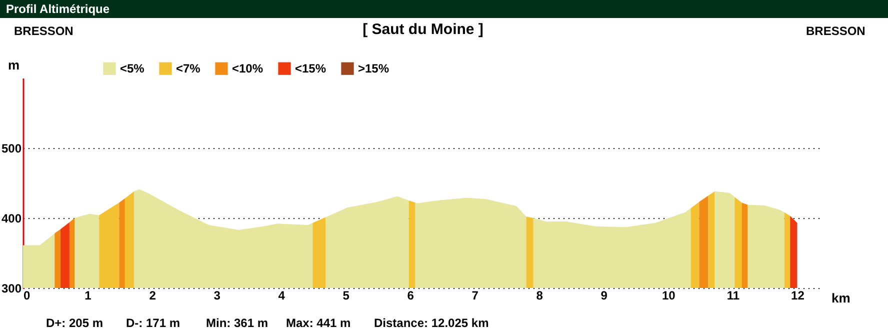  Describe the element at coordinates (346, 295) in the screenshot. I see `x-tick-label: 5` at that location.